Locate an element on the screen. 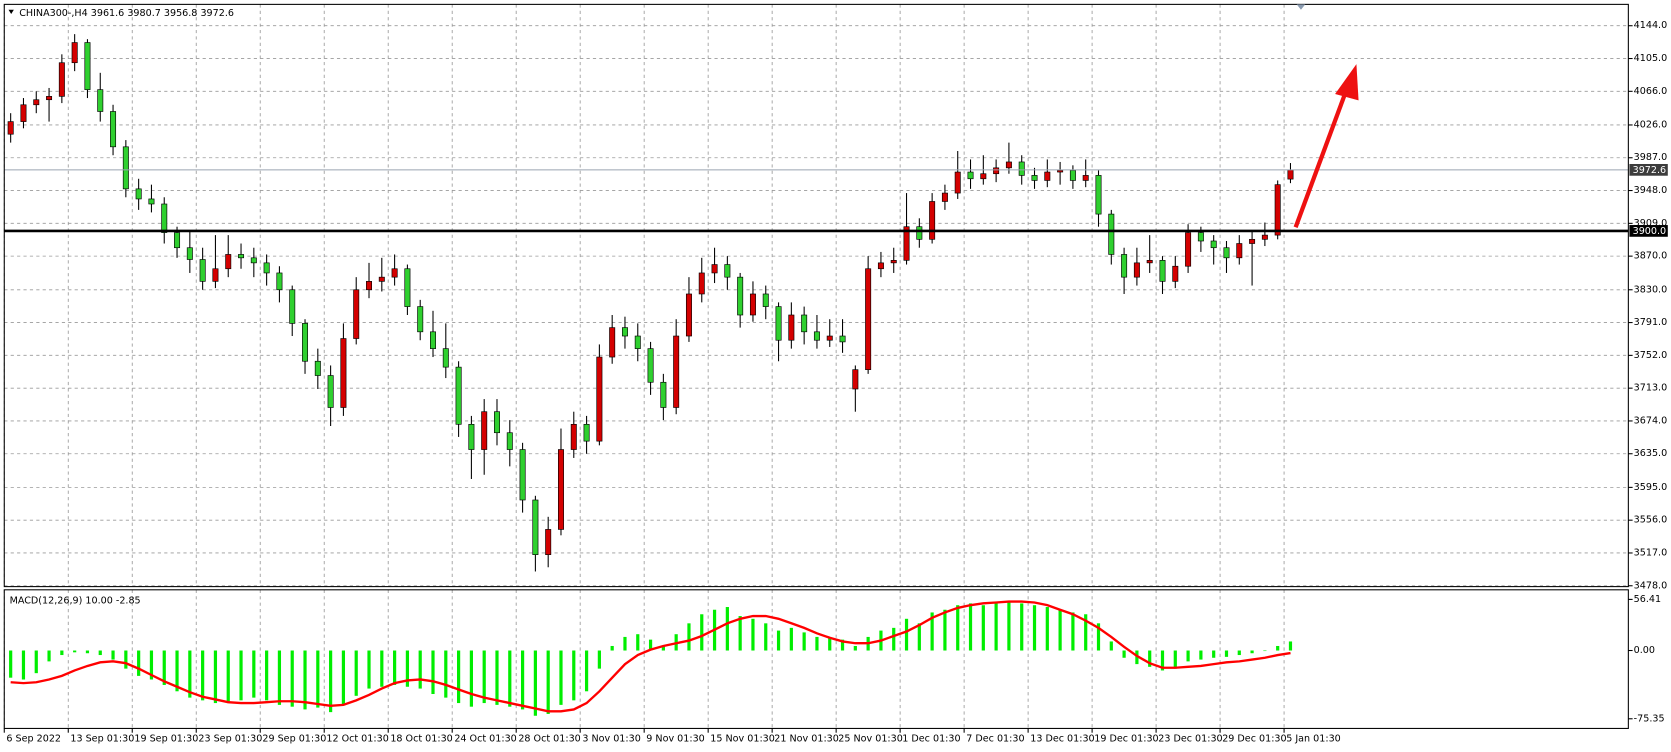 The height and width of the screenshot is (752, 1671). x-tick-label: 24 Oct 01:30 is located at coordinates (485, 739).